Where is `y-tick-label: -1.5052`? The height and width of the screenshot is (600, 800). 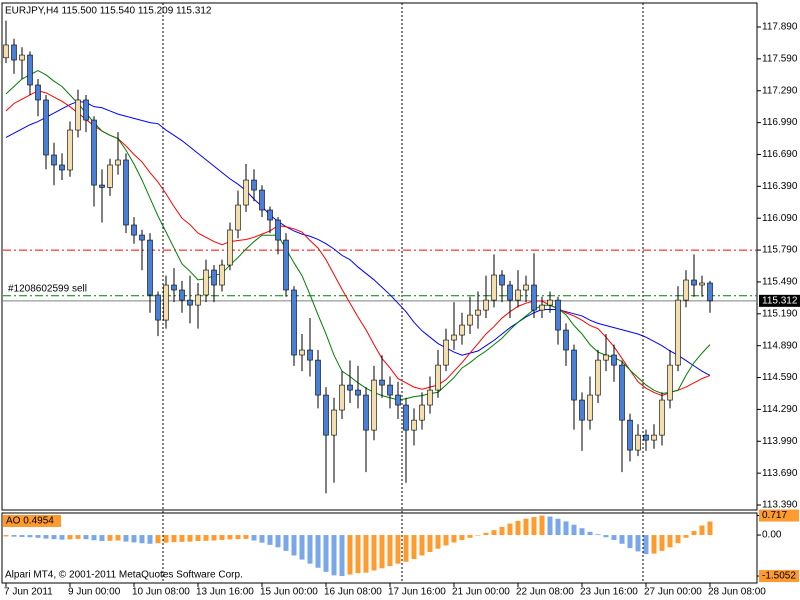 y-tick-label: -1.5052 is located at coordinates (779, 576).